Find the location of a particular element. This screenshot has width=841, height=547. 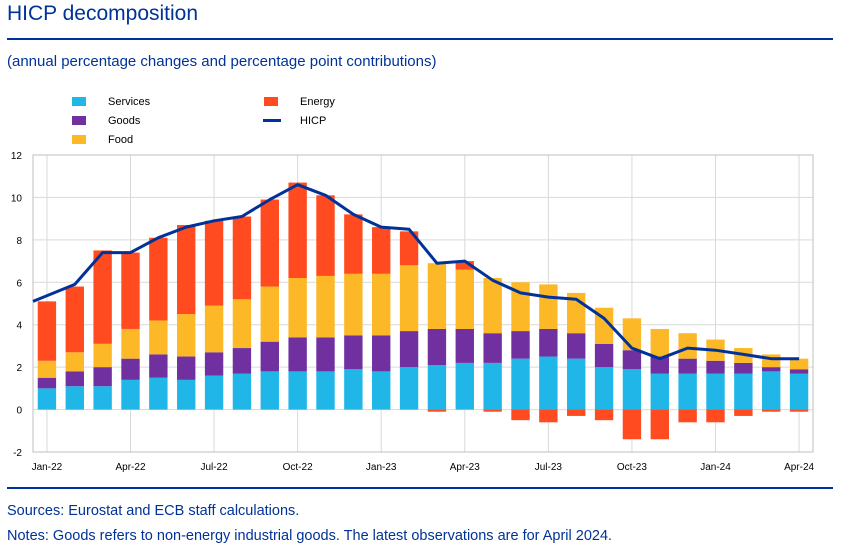

legend-label-food: Food is located at coordinates (121, 140).